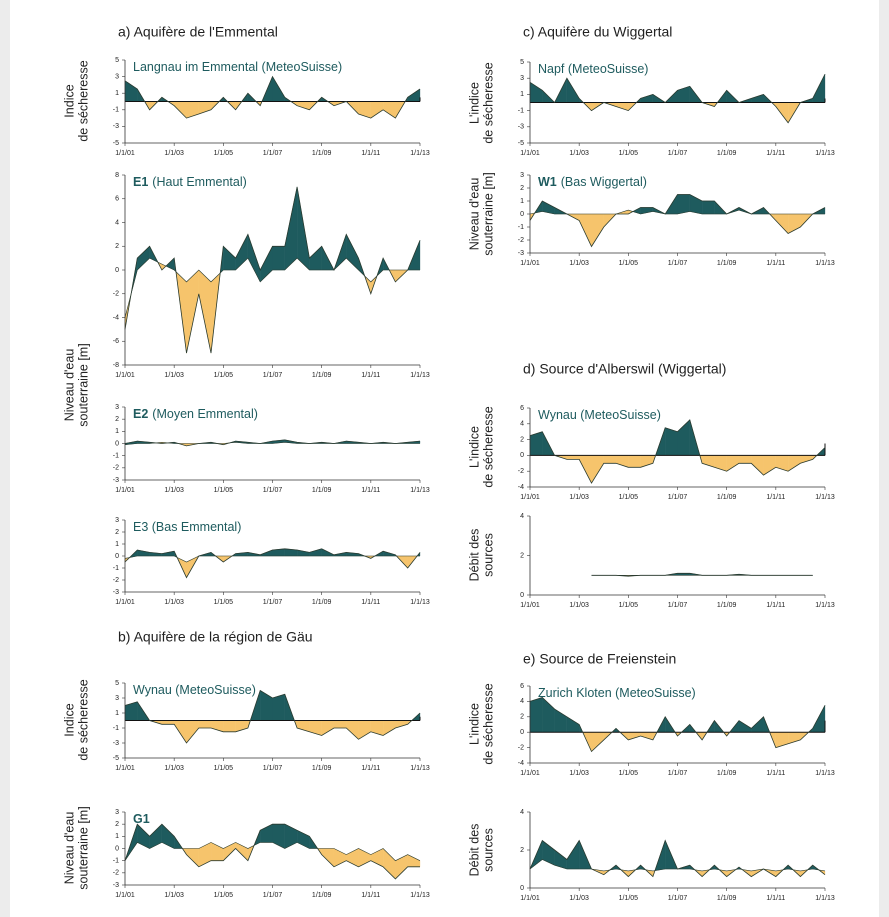 This screenshot has height=917, width=889. I want to click on y-axis-label: L'indice, so click(474, 447).